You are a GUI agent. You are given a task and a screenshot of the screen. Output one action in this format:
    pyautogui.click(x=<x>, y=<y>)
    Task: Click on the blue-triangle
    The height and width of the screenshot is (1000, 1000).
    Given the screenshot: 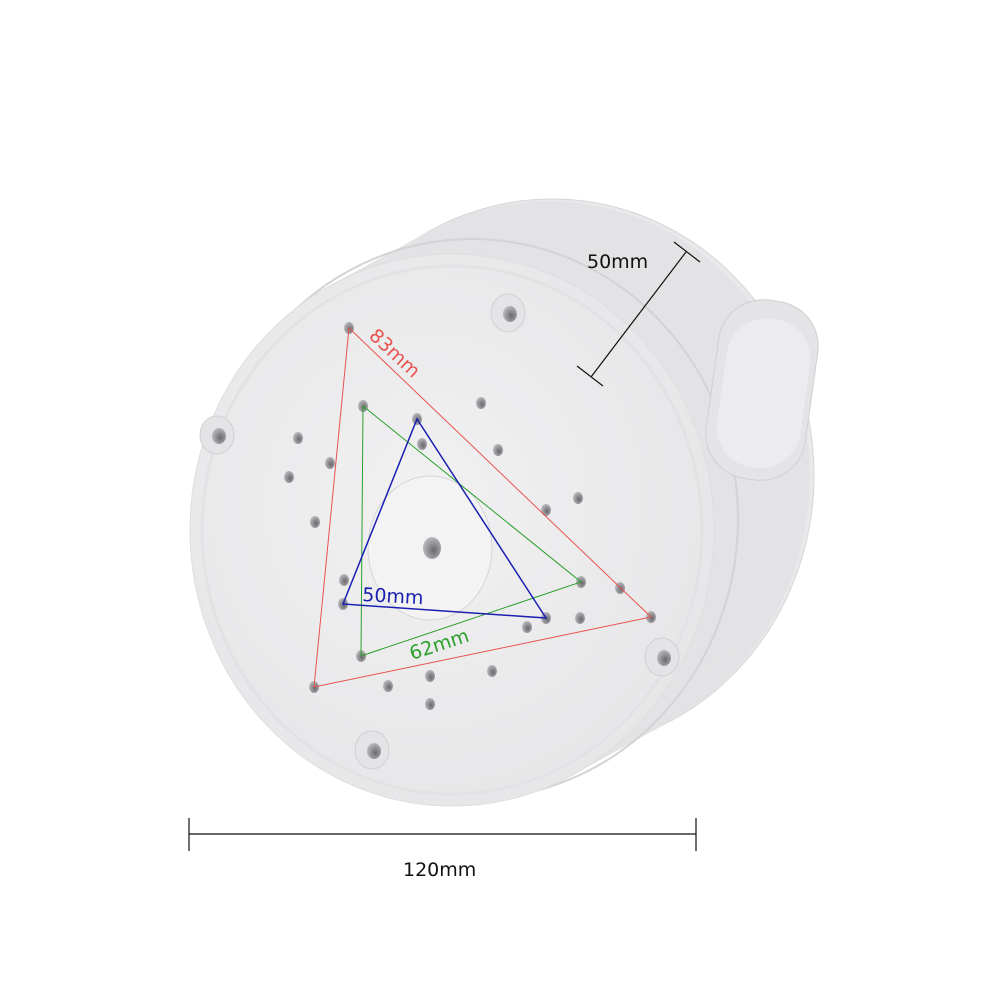 What is the action you would take?
    pyautogui.click(x=444, y=518)
    